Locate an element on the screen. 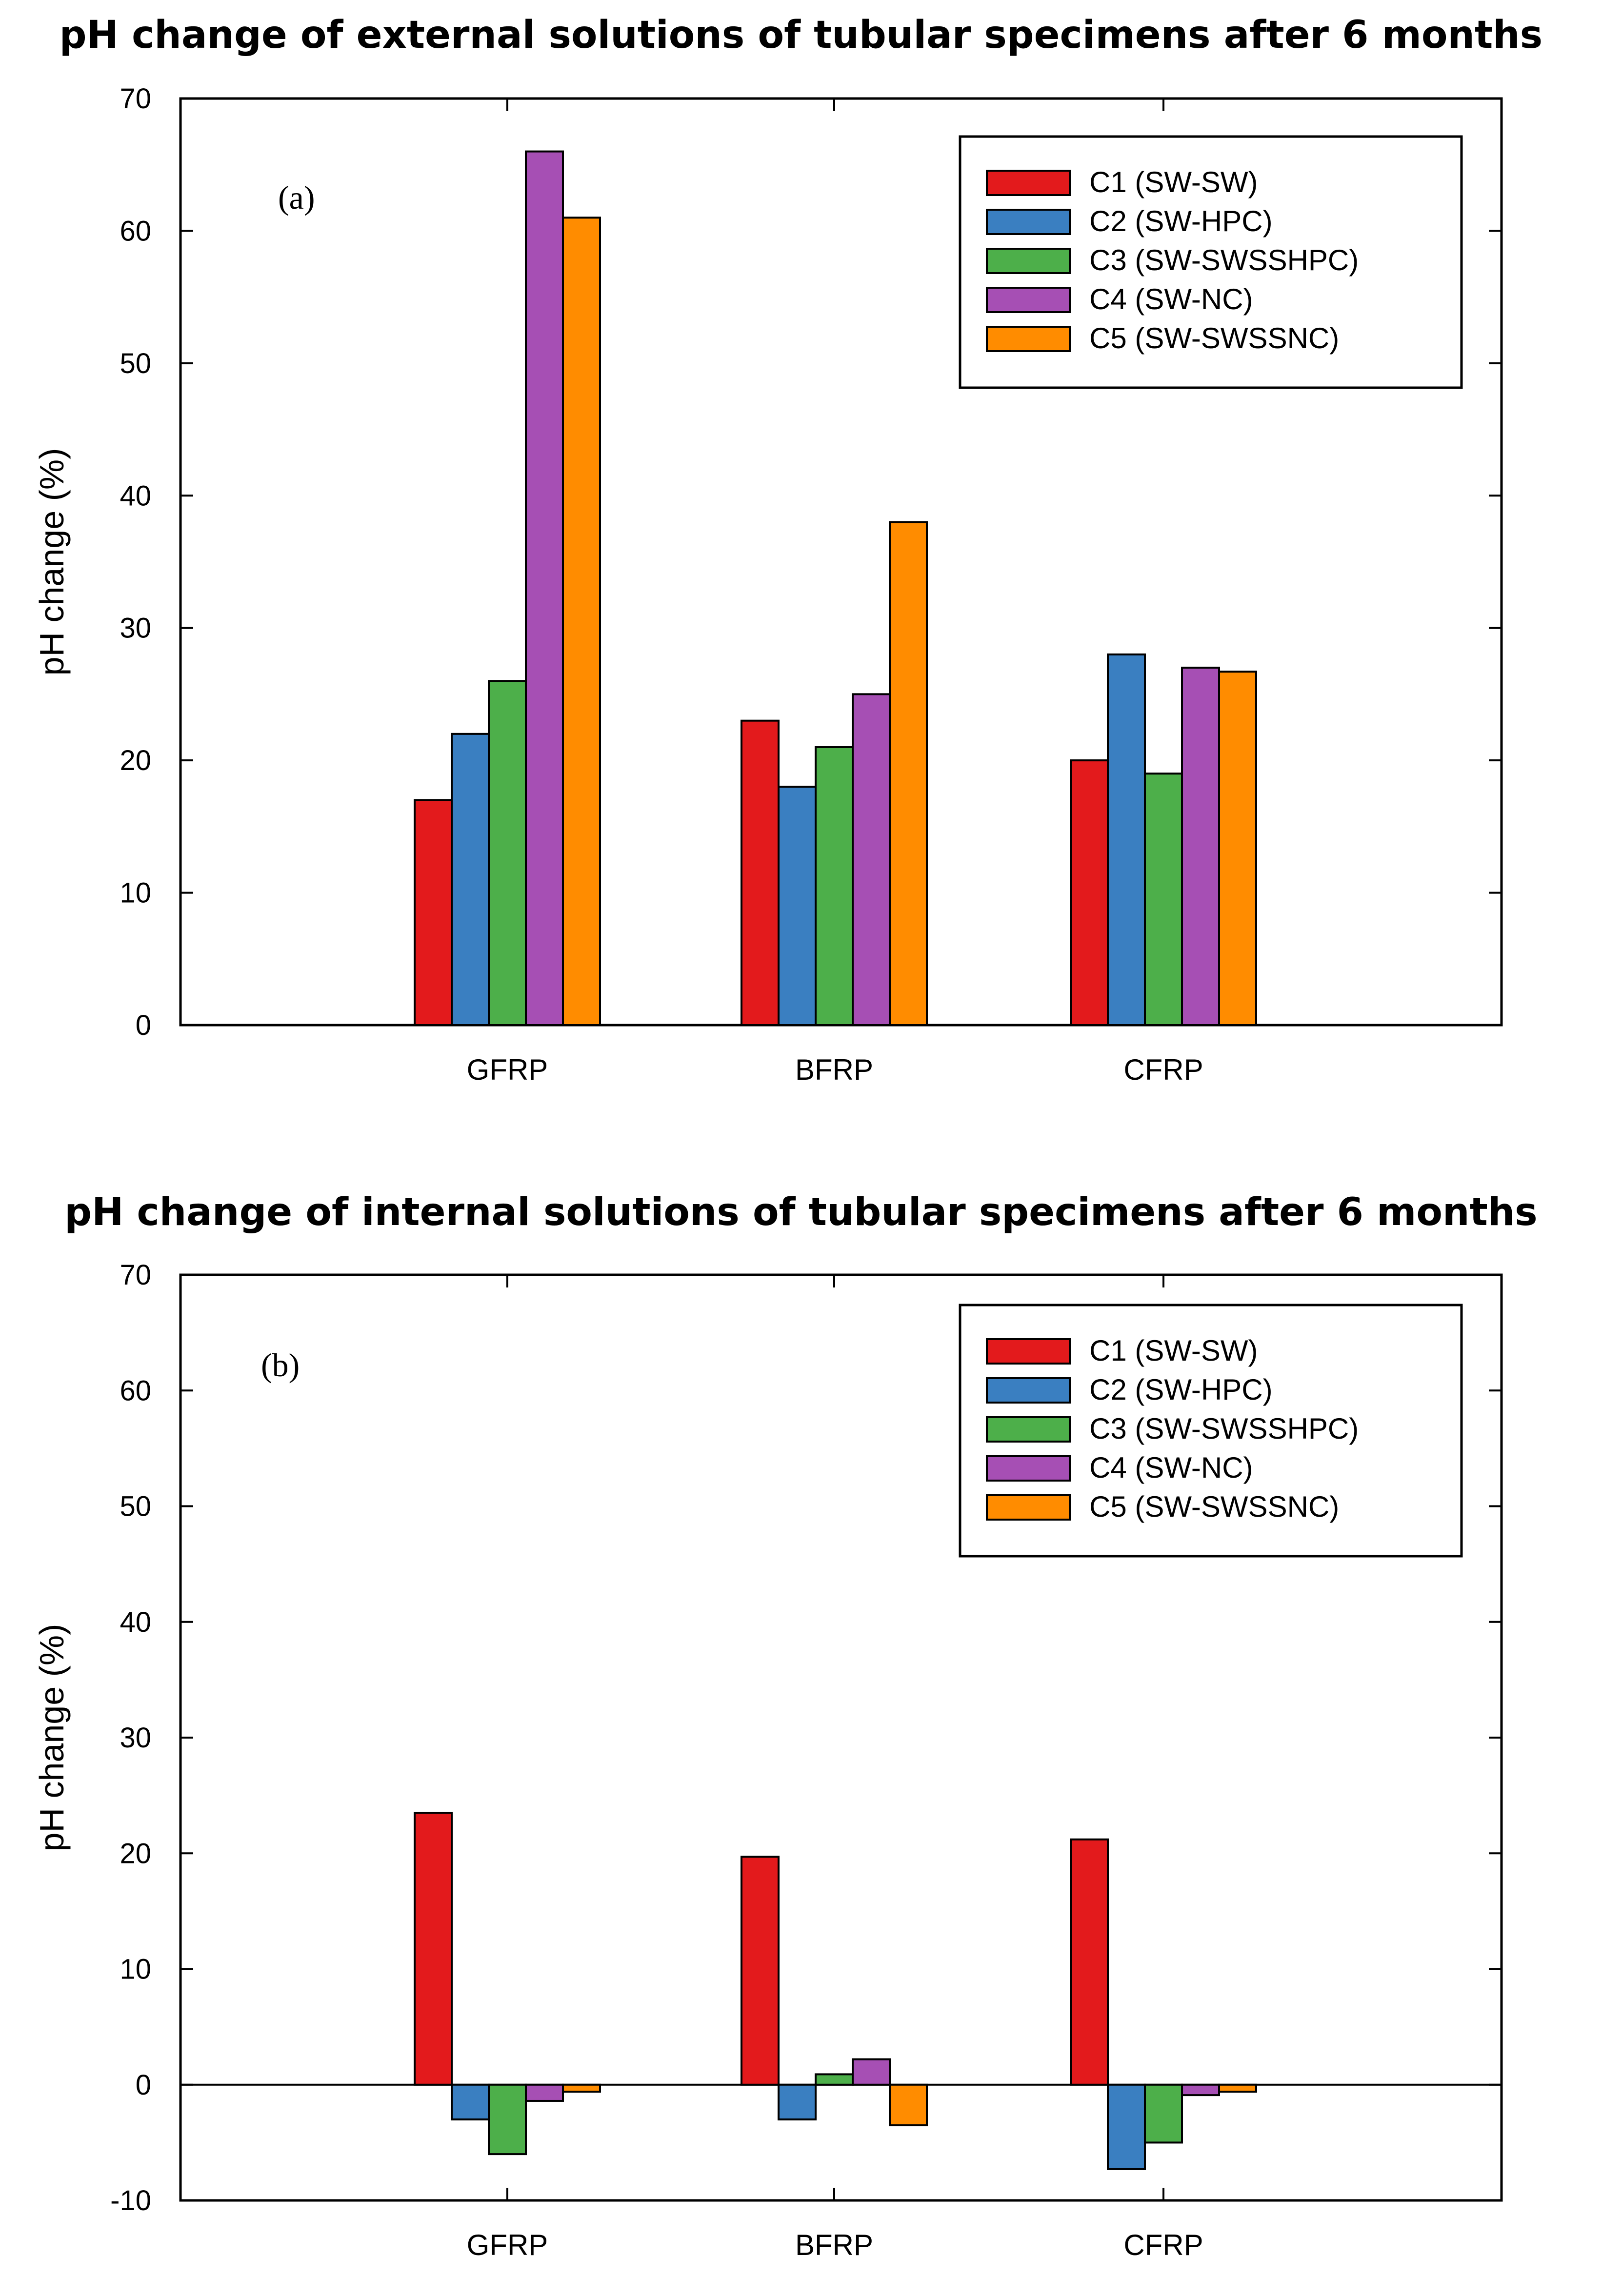  chart-b-bar-cfrp-c5 is located at coordinates (1237, 2088).